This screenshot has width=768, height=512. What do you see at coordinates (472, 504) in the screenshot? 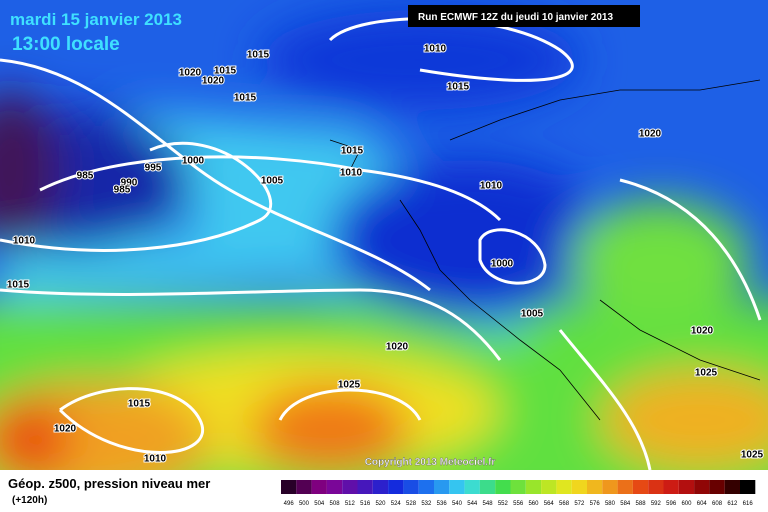
I see `scale-label: 544` at bounding box center [472, 504].